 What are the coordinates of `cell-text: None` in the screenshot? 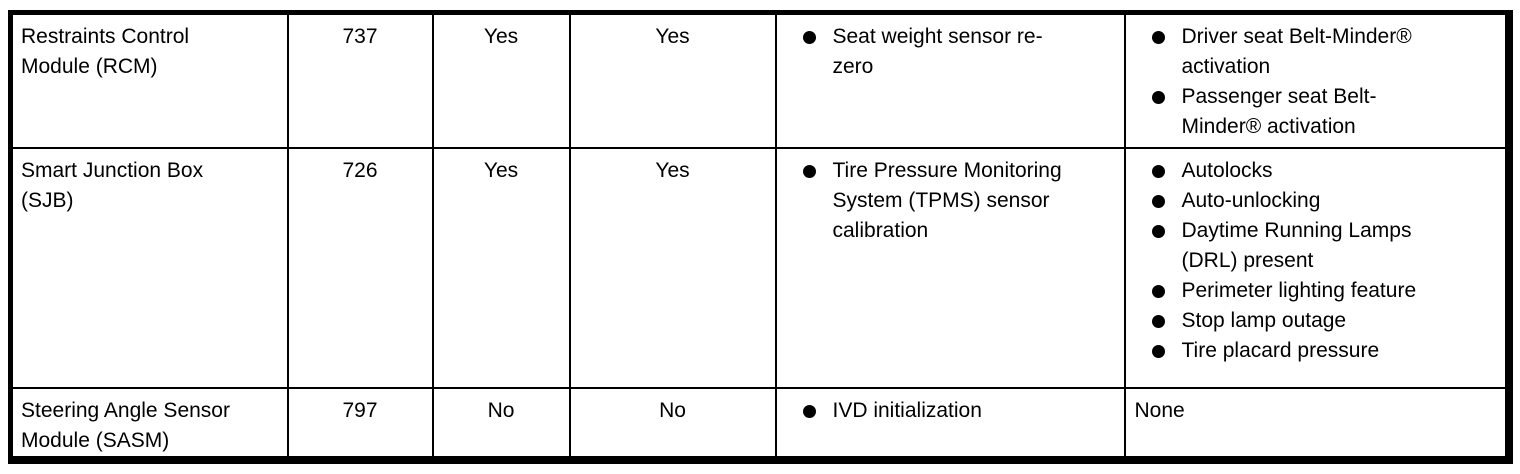 It's located at (1159, 410).